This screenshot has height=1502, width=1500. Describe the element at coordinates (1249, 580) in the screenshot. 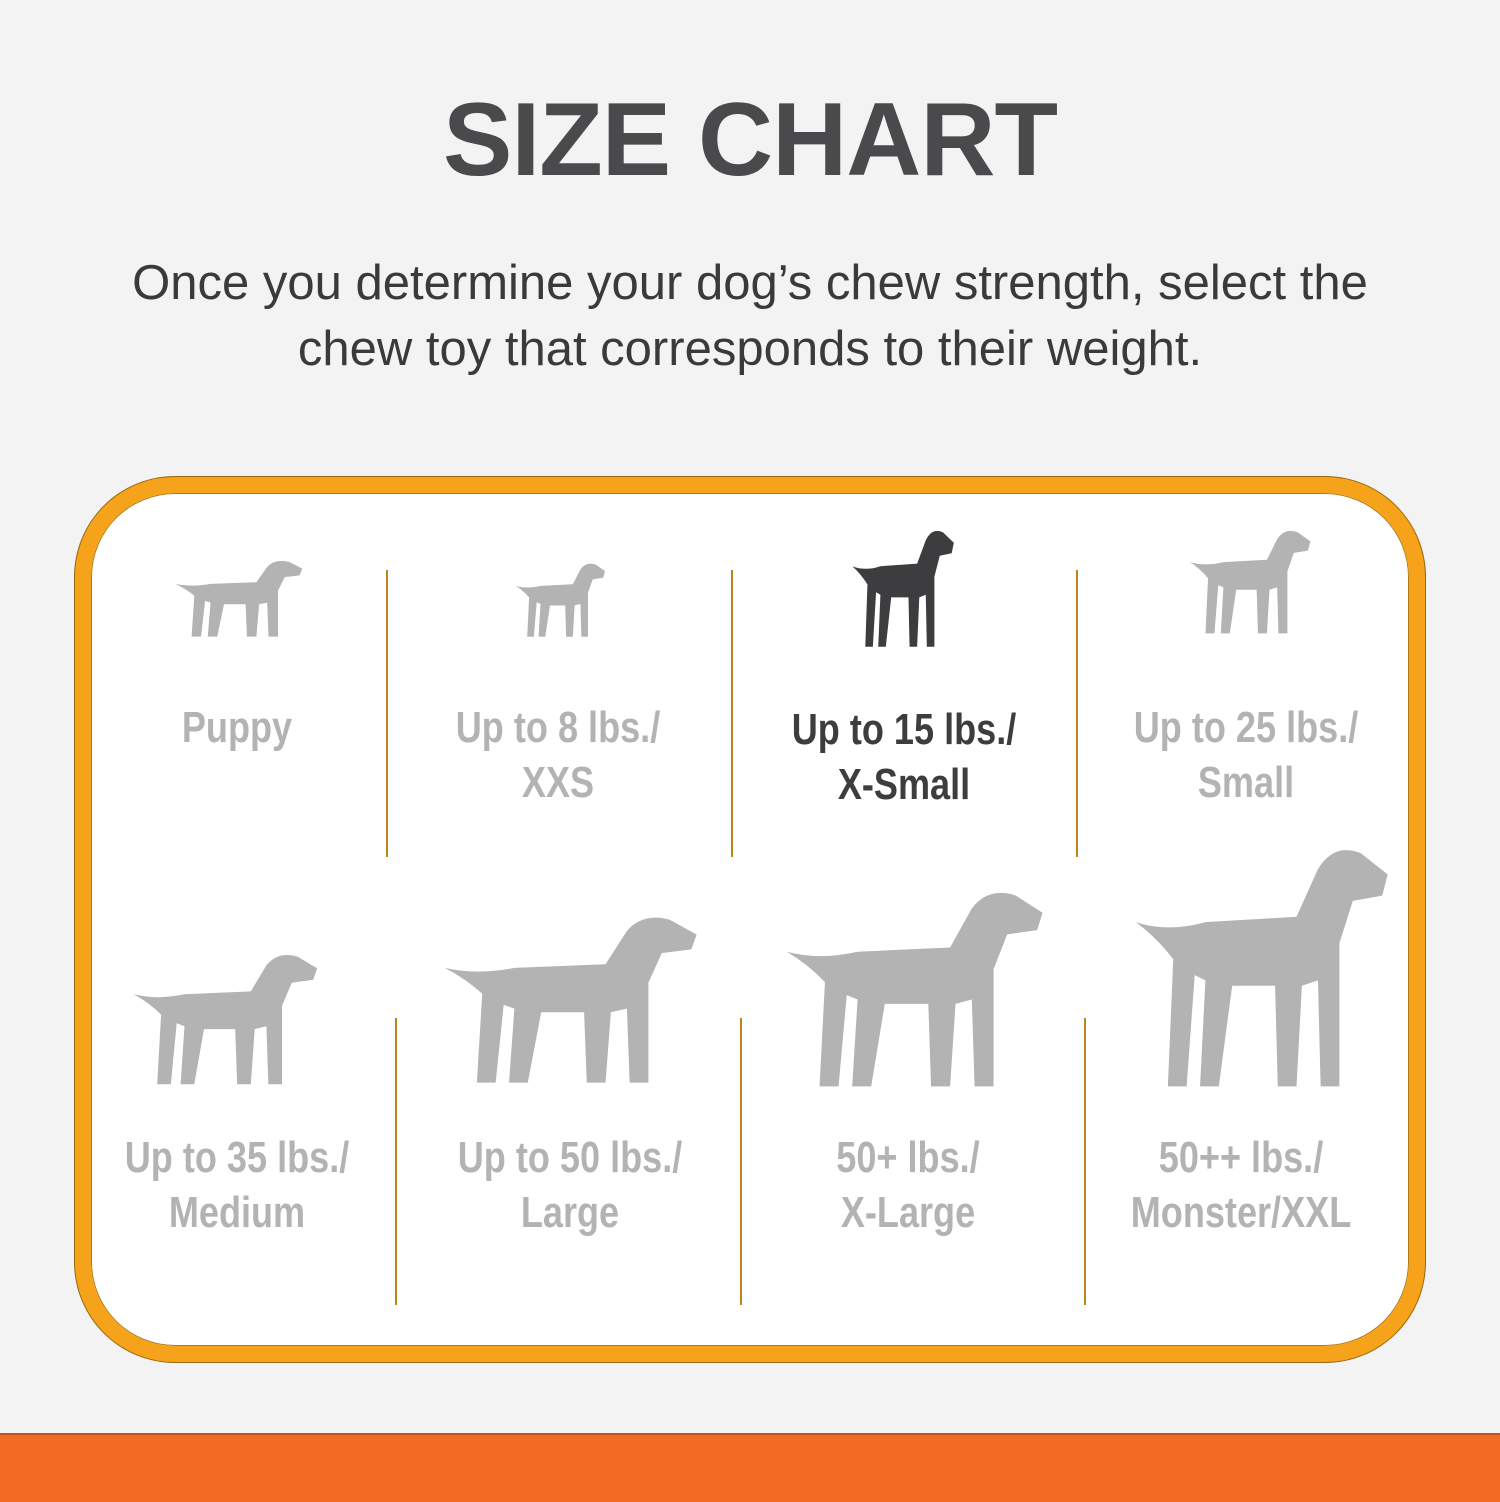

I see `terrier-icon` at that location.